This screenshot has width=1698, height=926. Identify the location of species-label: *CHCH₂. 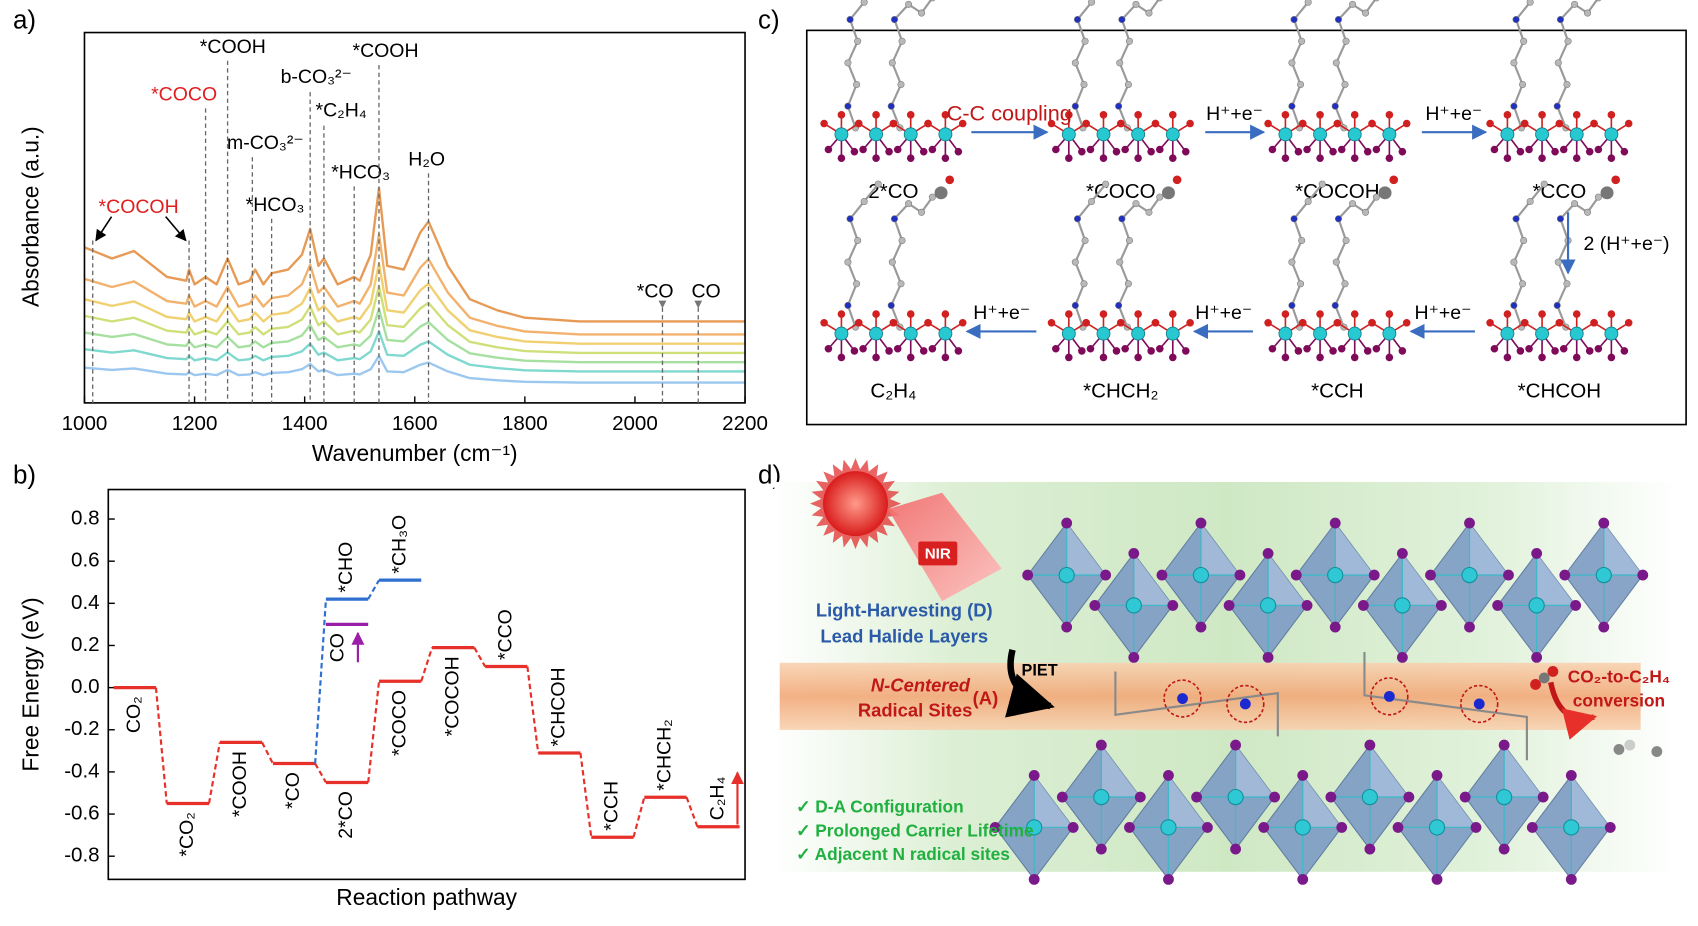
(1120, 391).